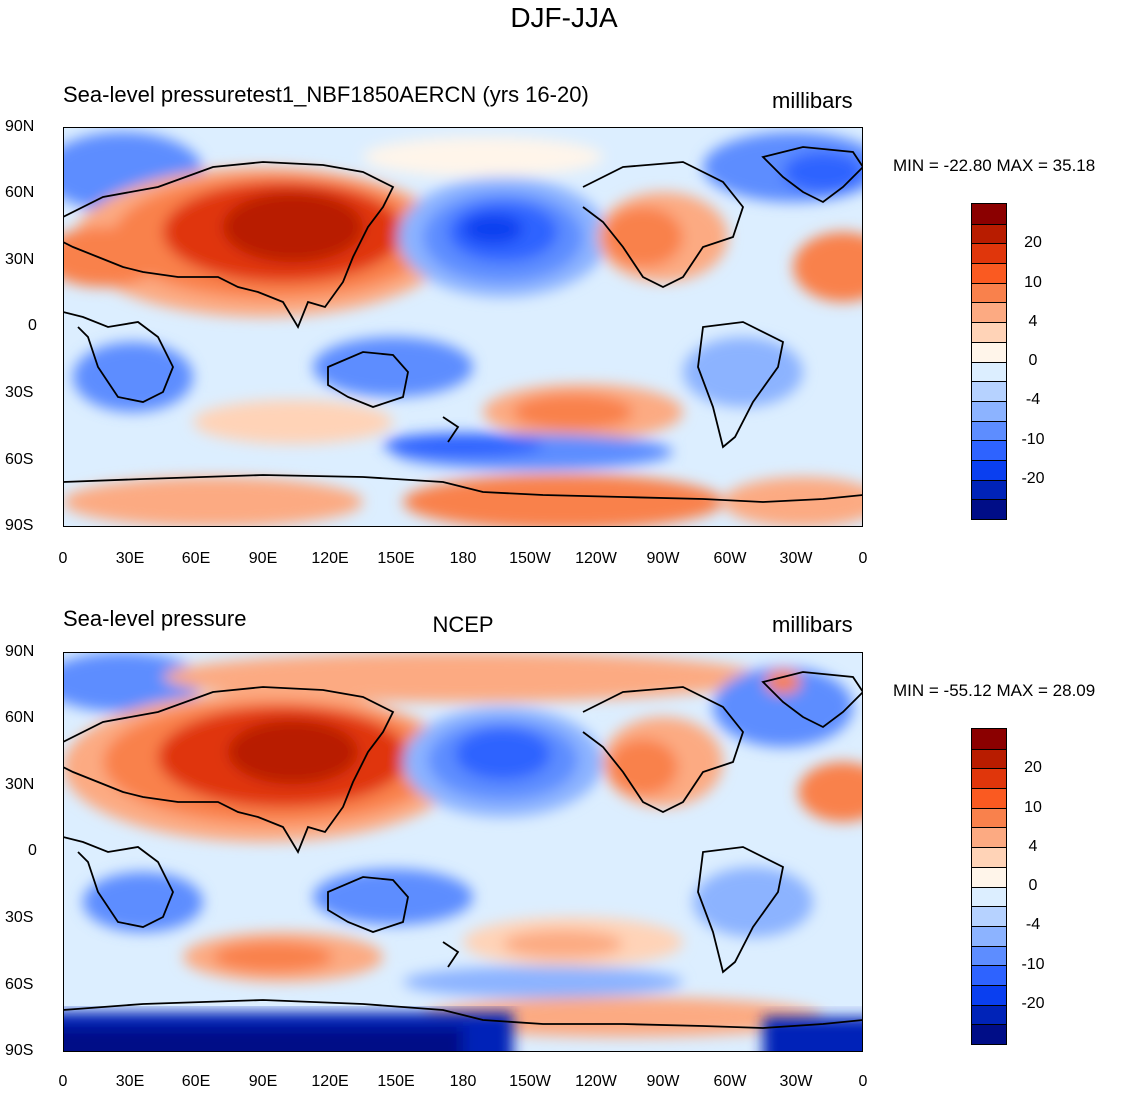 The width and height of the screenshot is (1128, 1097). What do you see at coordinates (330, 1081) in the screenshot?
I see `panel-2-lon-label: 120E` at bounding box center [330, 1081].